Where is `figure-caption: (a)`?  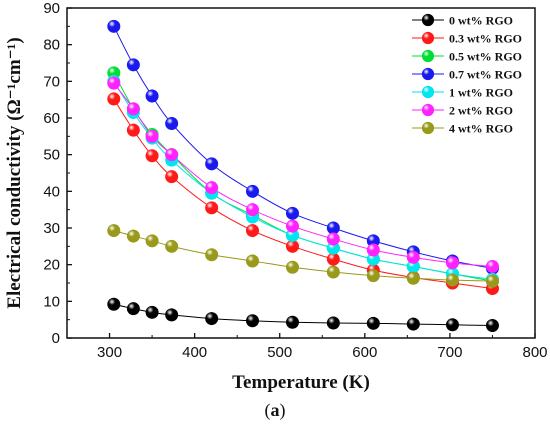 figure-caption: (a) is located at coordinates (275, 410).